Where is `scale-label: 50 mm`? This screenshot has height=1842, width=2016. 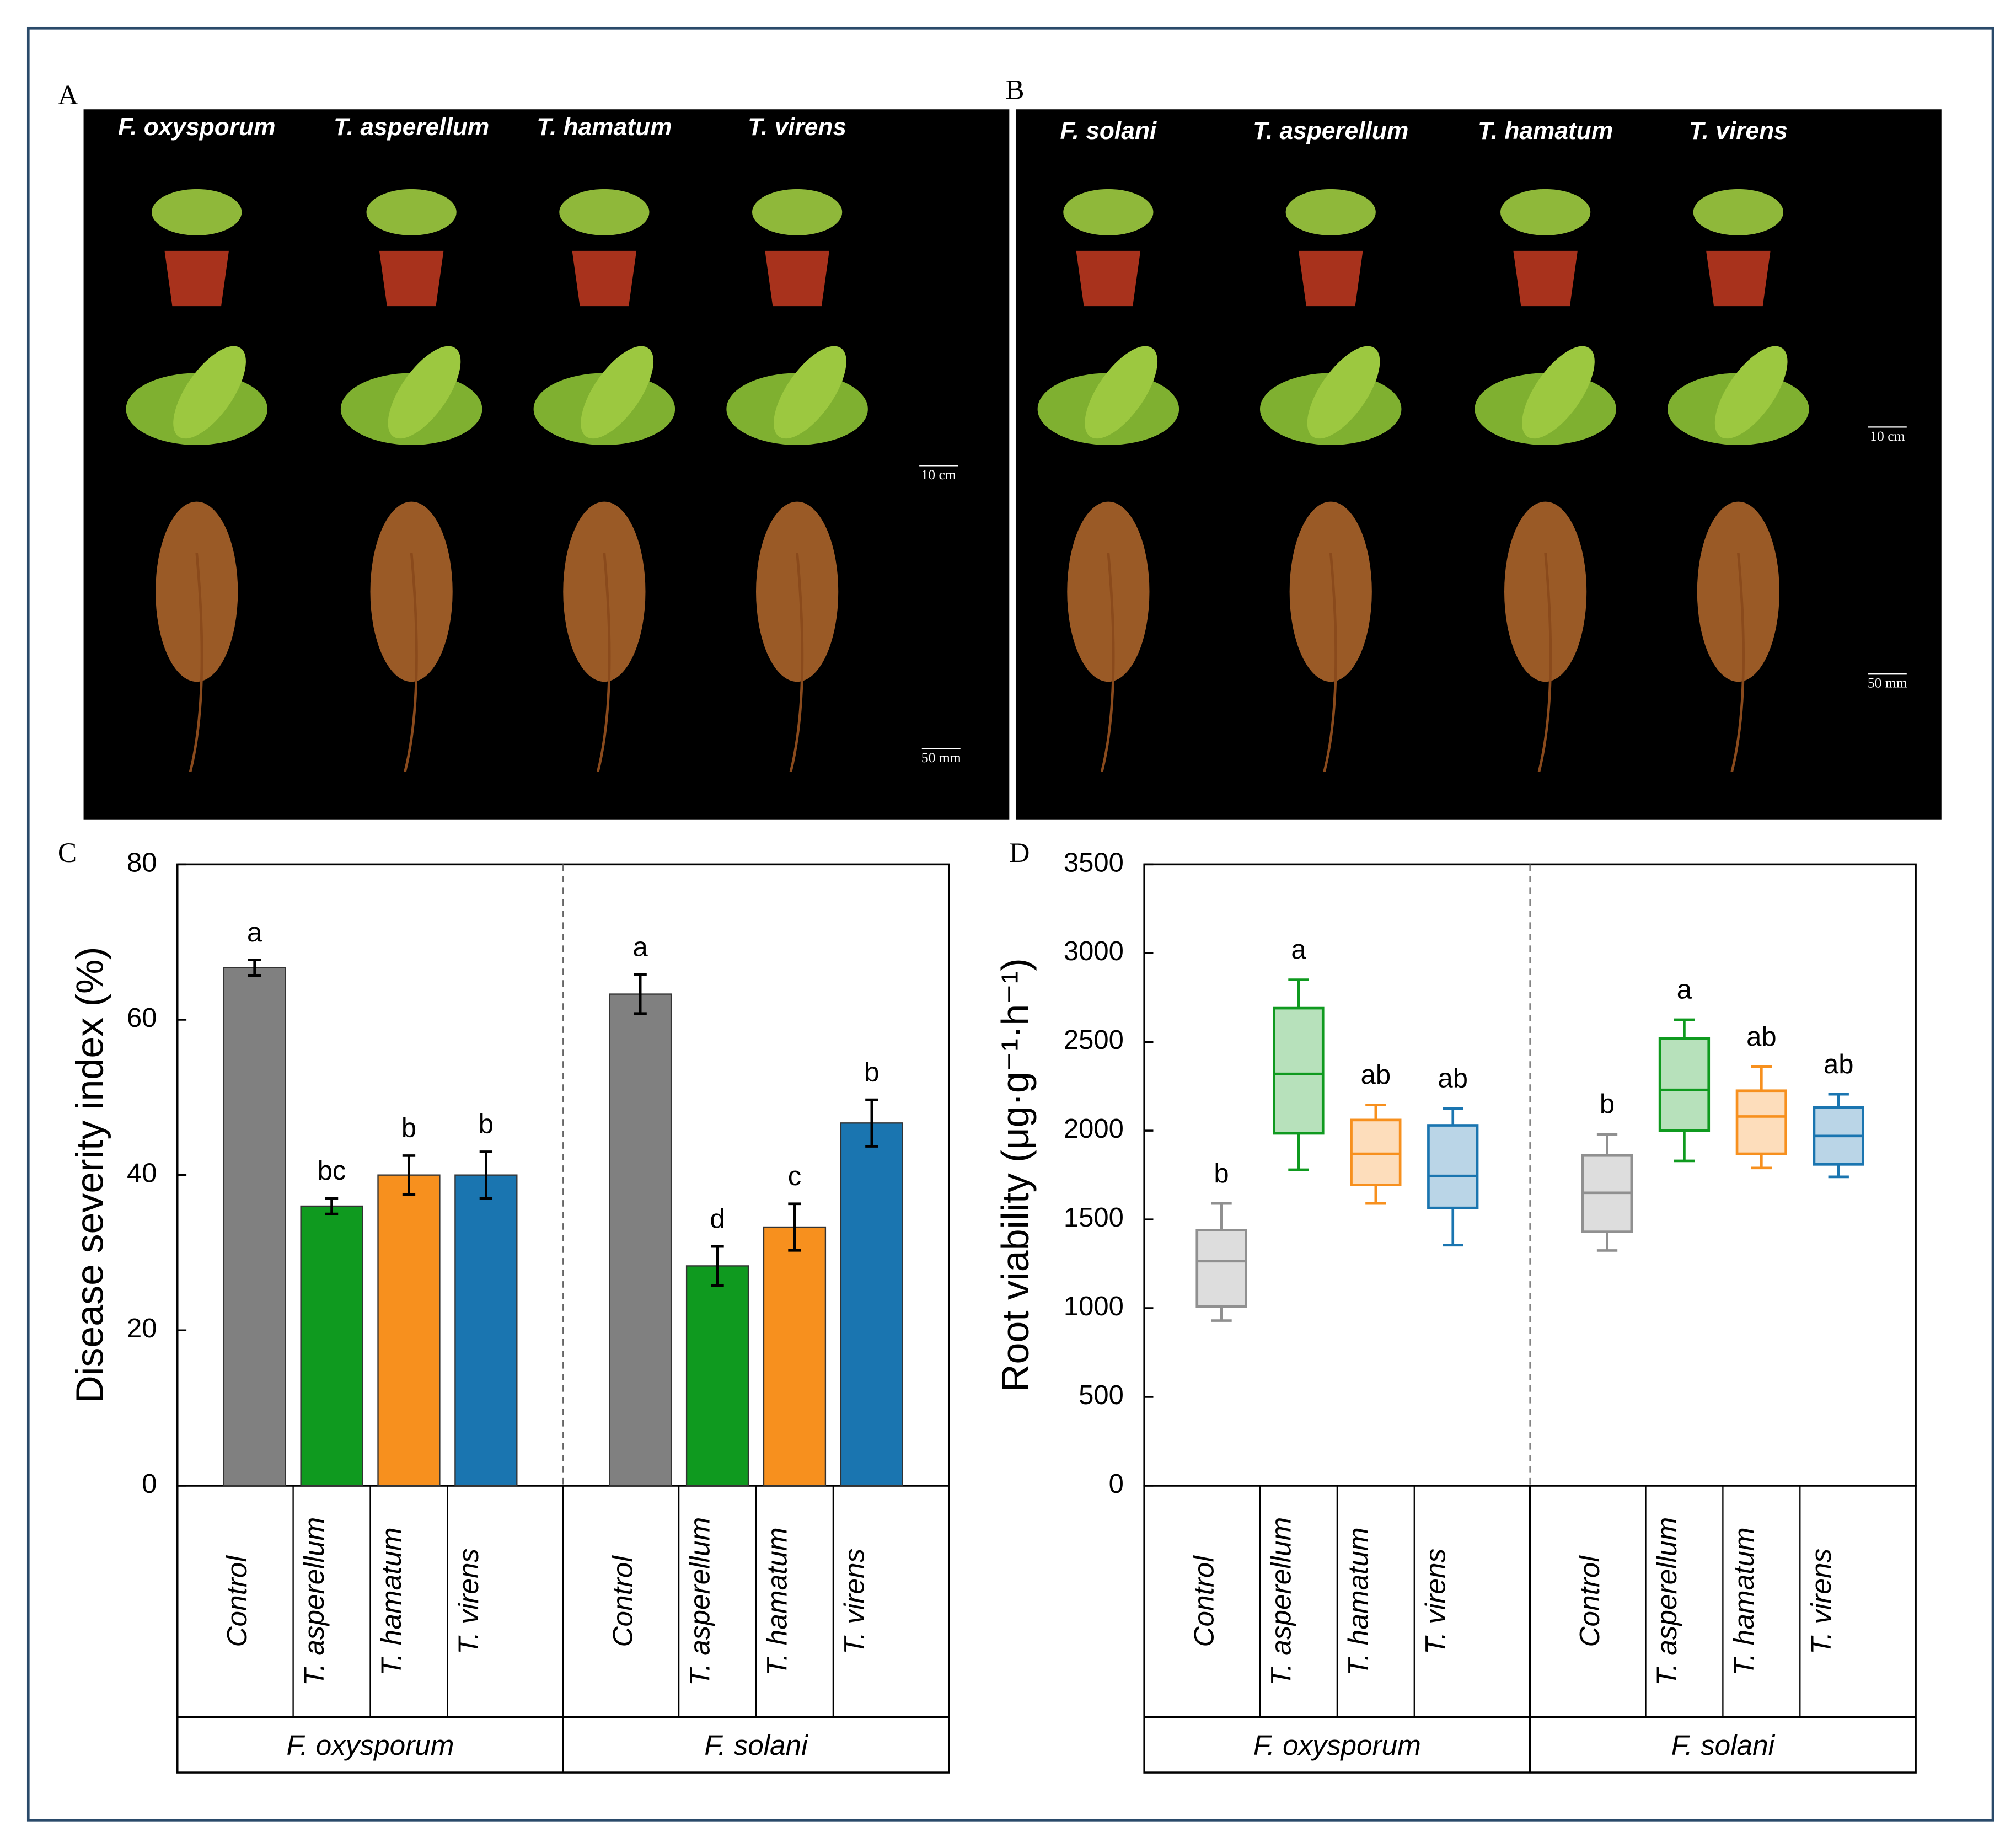
scale-label: 50 mm is located at coordinates (941, 757).